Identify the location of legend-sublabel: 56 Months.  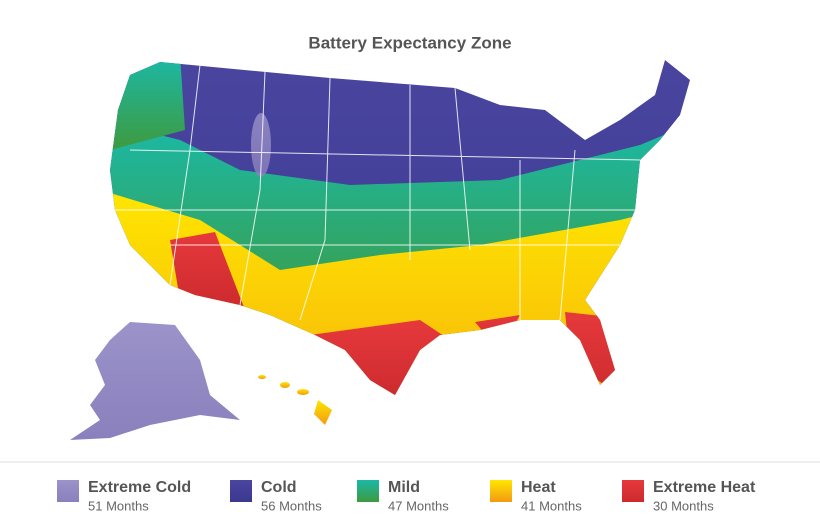
(291, 505).